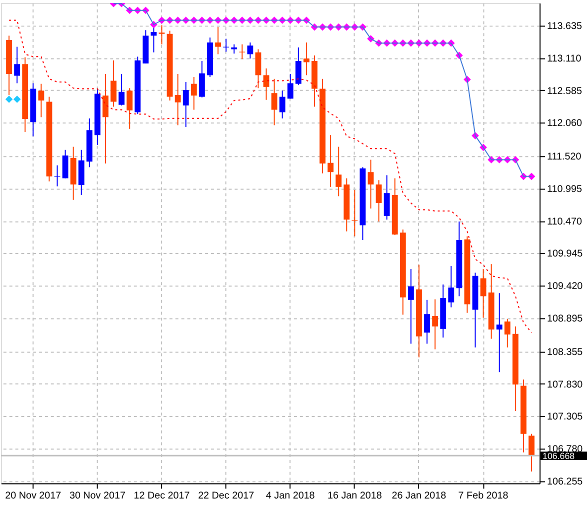  Describe the element at coordinates (564, 58) in the screenshot. I see `y-tick-label: 113.110` at that location.